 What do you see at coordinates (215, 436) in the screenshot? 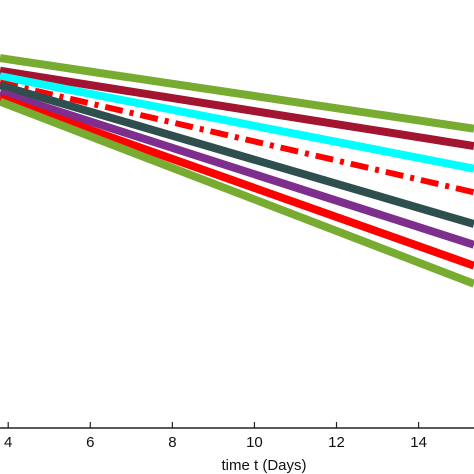
I see `x-ticks: 4 6 8 10 12 14` at bounding box center [215, 436].